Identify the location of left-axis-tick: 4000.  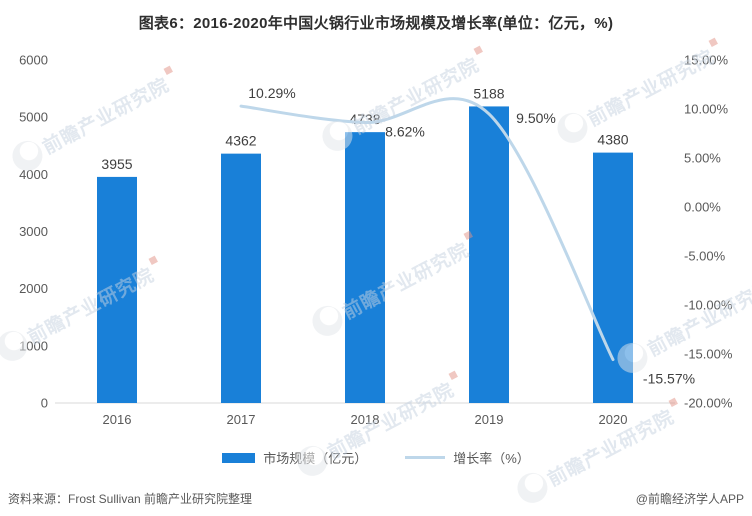
(33, 174).